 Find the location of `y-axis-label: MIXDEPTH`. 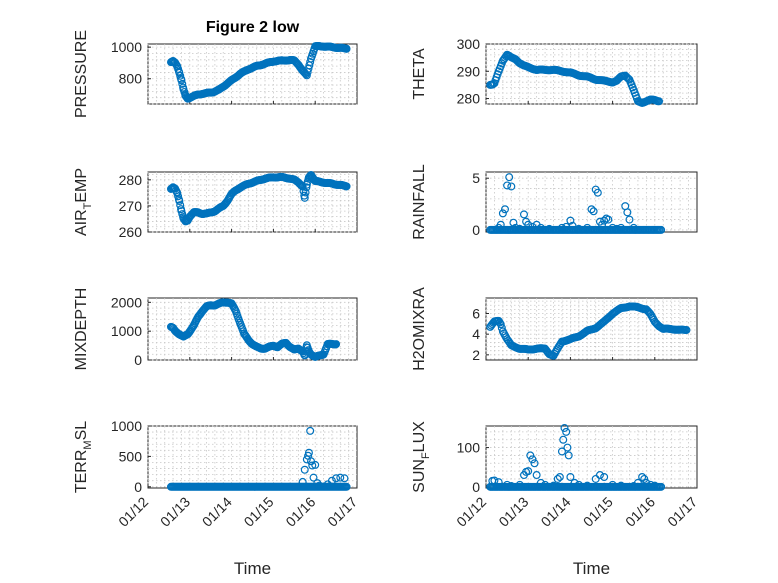

y-axis-label: MIXDEPTH is located at coordinates (81, 329).